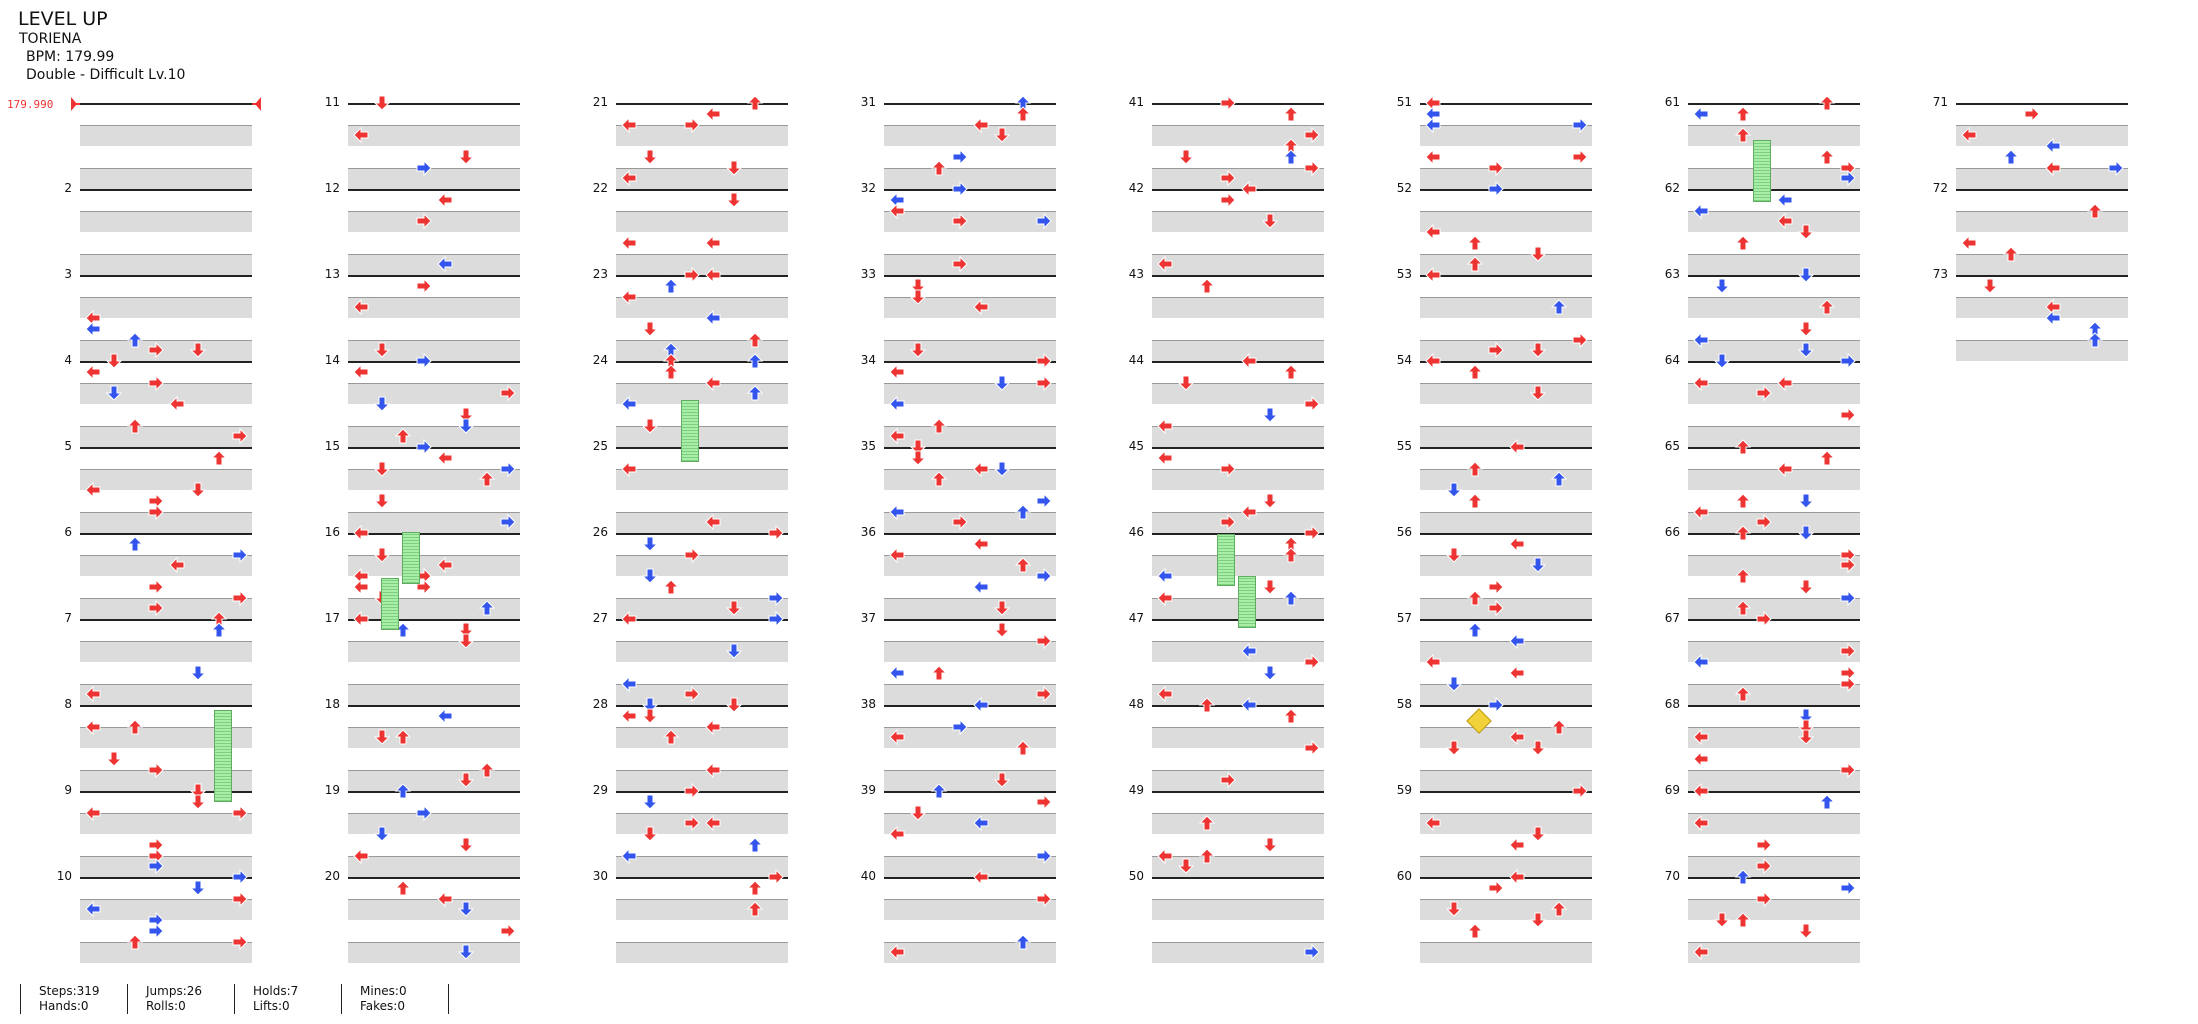 This screenshot has height=1024, width=2198. What do you see at coordinates (166, 1006) in the screenshot?
I see `stat-rolls: Rolls:0` at bounding box center [166, 1006].